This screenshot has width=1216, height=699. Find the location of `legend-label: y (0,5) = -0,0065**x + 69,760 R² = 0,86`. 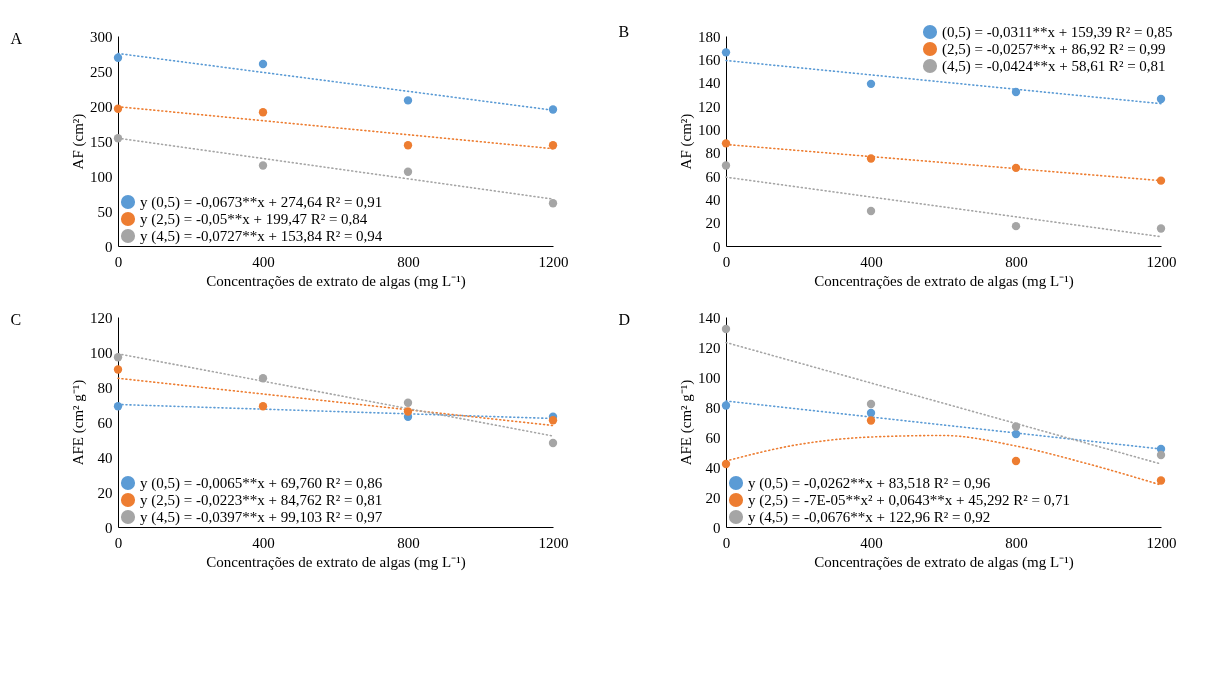

legend-label: y (0,5) = -0,0065**x + 69,760 R² = 0,86 is located at coordinates (261, 483).